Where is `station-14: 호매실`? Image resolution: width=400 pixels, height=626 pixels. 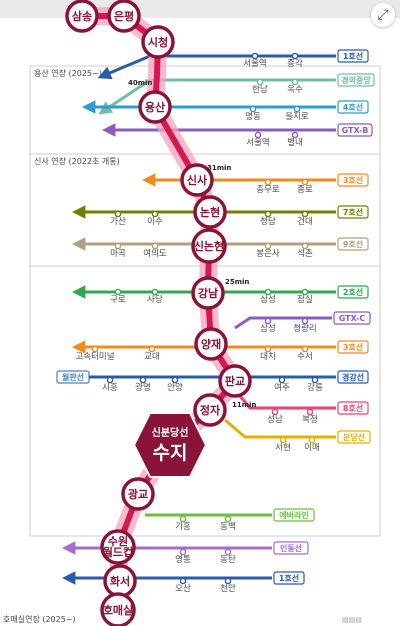 station-14: 호매실 is located at coordinates (118, 609).